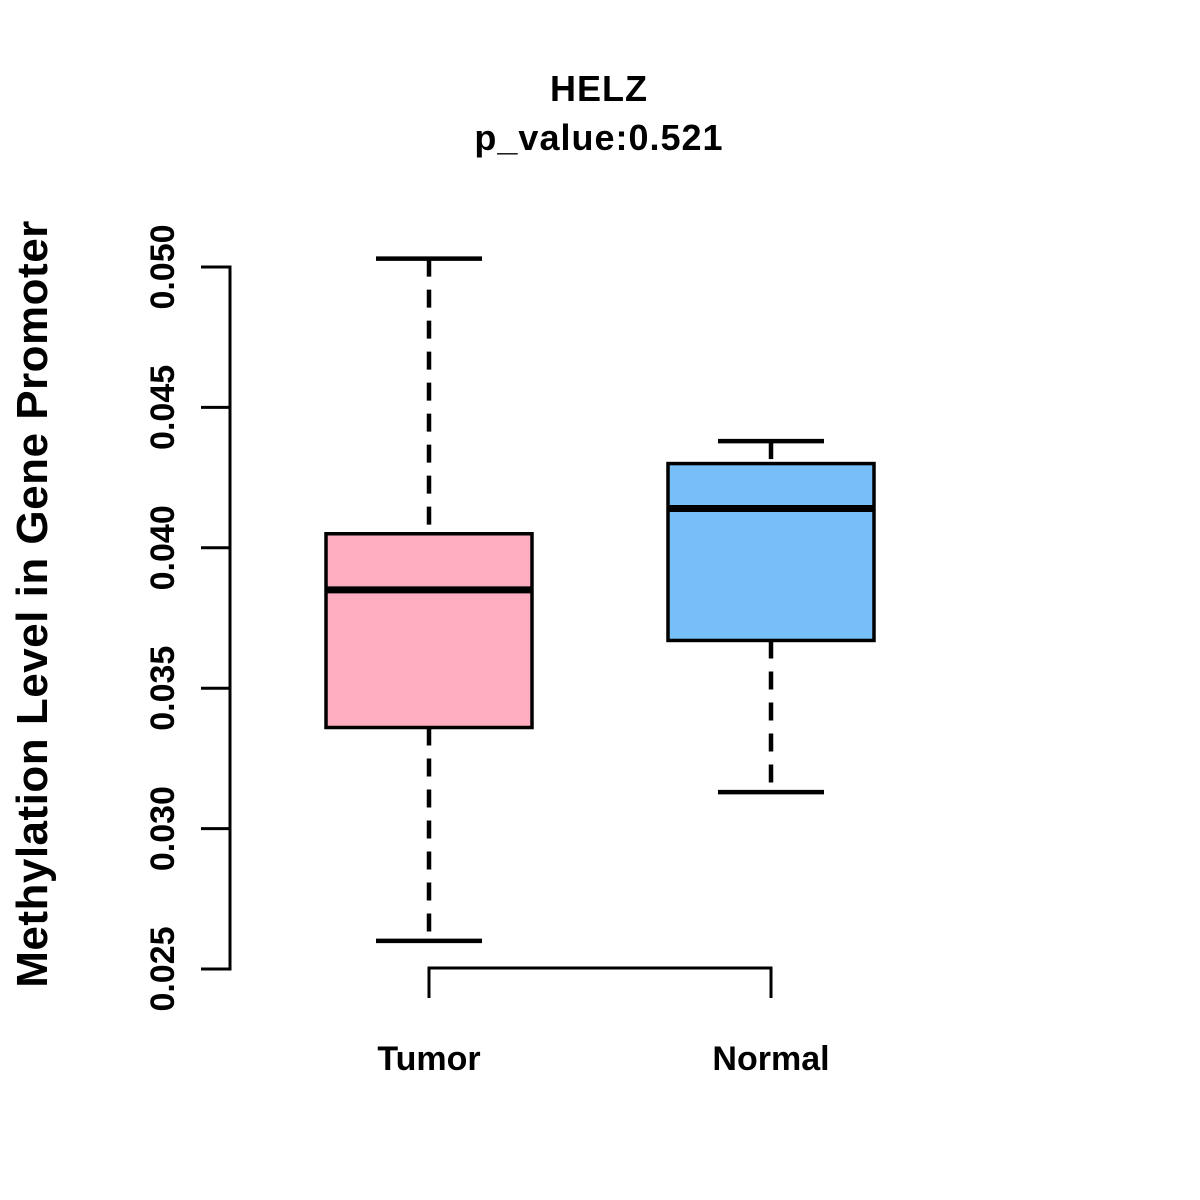 The height and width of the screenshot is (1200, 1200). I want to click on y-axis-tick-label: 0.035, so click(163, 688).